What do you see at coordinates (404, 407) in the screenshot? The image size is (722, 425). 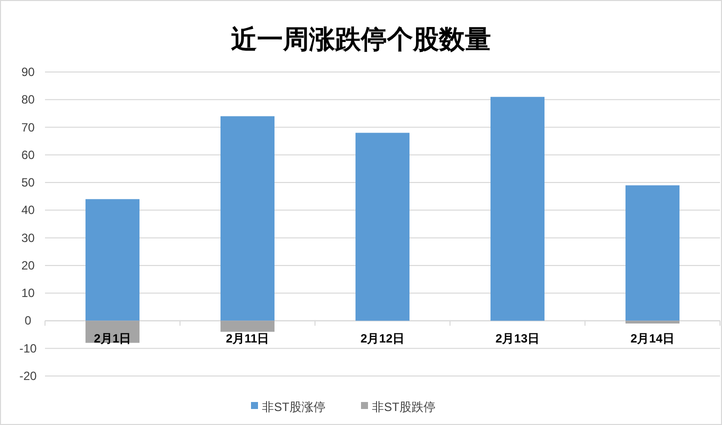 I see `legend-label: 非ST股跌停` at bounding box center [404, 407].